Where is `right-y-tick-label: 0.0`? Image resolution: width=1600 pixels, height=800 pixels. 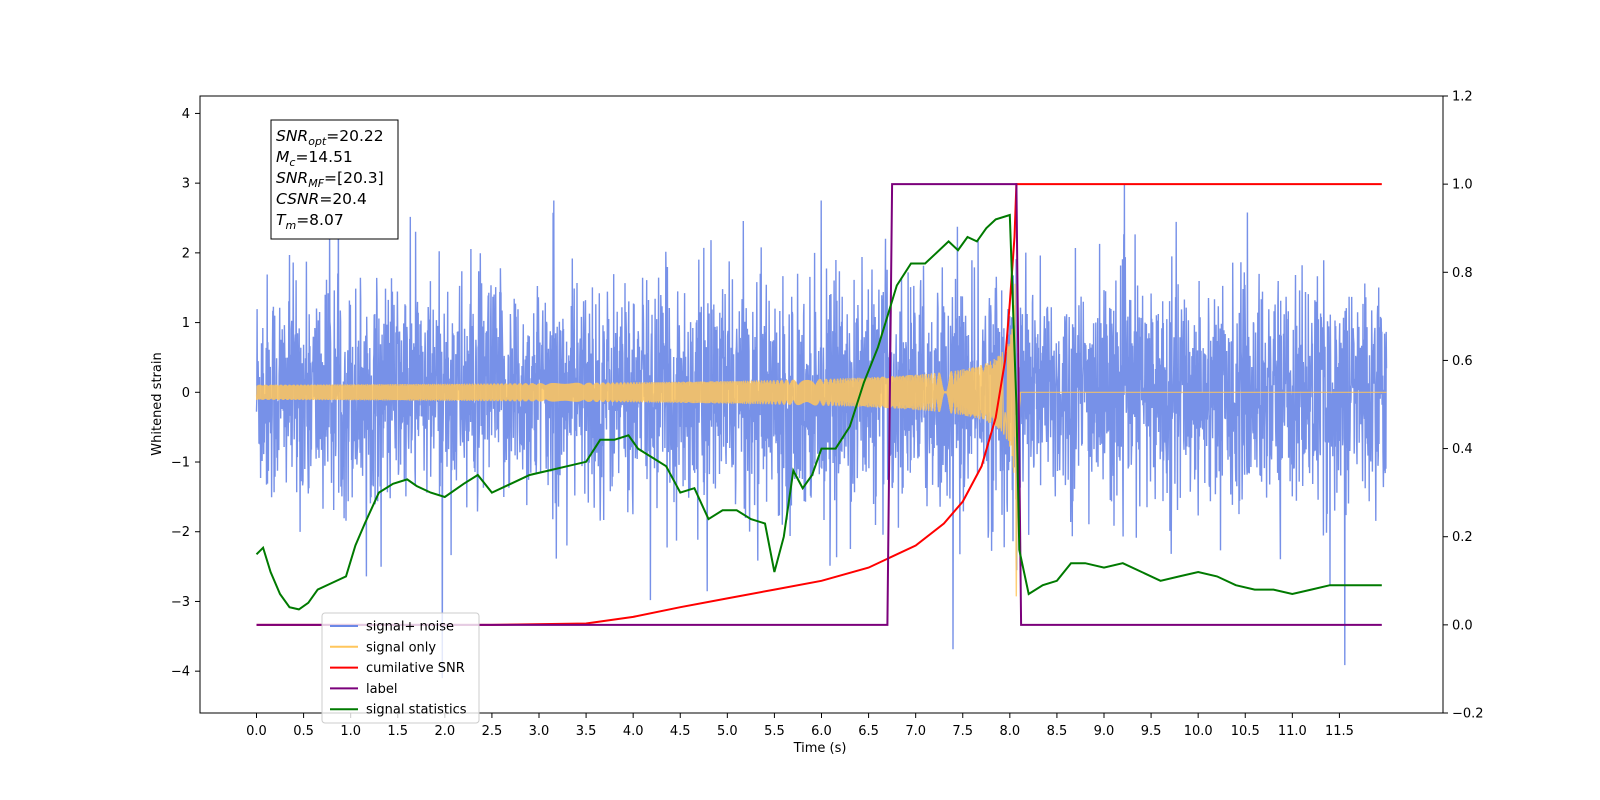 right-y-tick-label: 0.0 is located at coordinates (1462, 625).